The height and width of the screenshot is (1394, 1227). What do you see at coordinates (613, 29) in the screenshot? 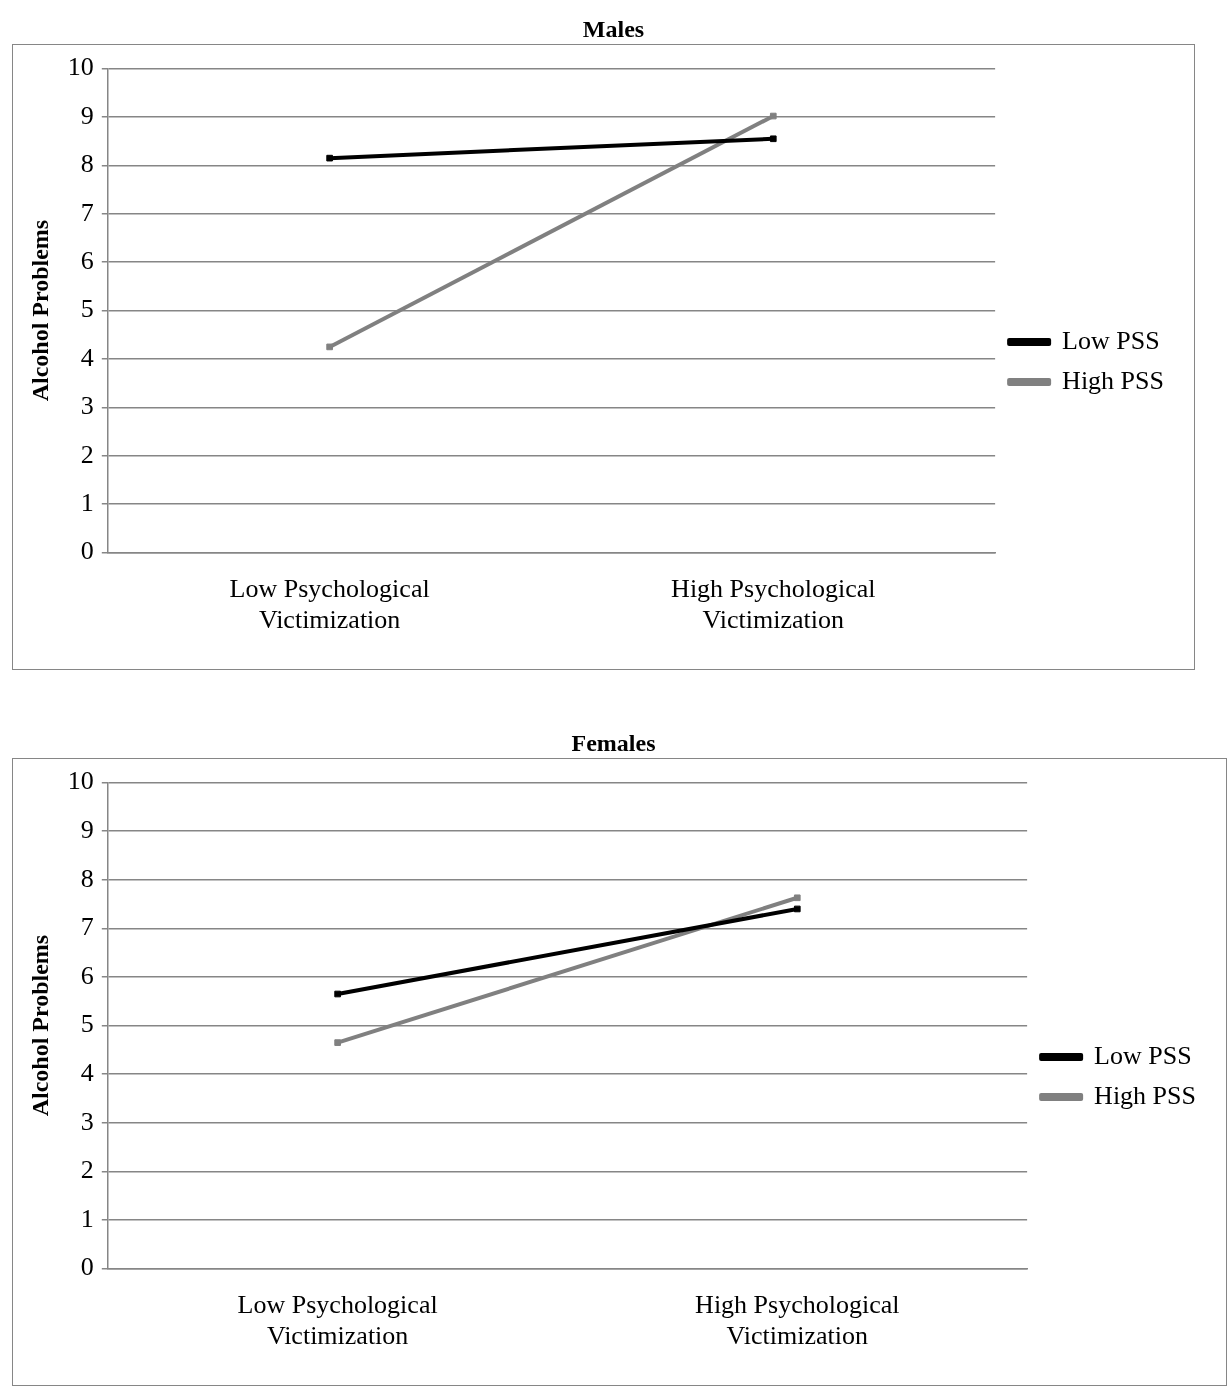
I see `chart-title: Males` at bounding box center [613, 29].